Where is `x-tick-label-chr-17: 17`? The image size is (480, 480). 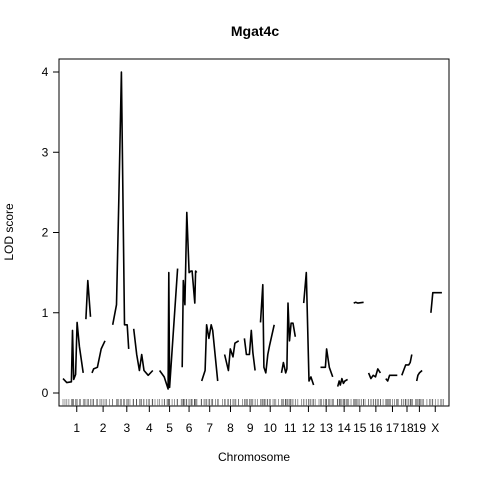 x-tick-label-chr-17: 17 is located at coordinates (393, 428).